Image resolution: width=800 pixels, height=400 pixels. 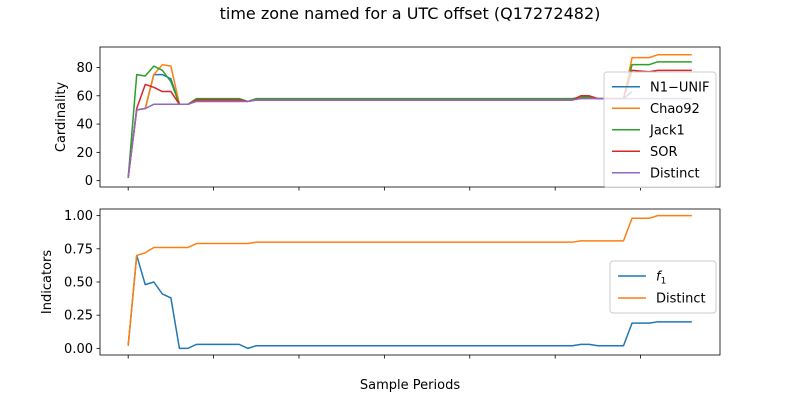 What do you see at coordinates (47, 282) in the screenshot?
I see `y-axis-label: Indicators` at bounding box center [47, 282].